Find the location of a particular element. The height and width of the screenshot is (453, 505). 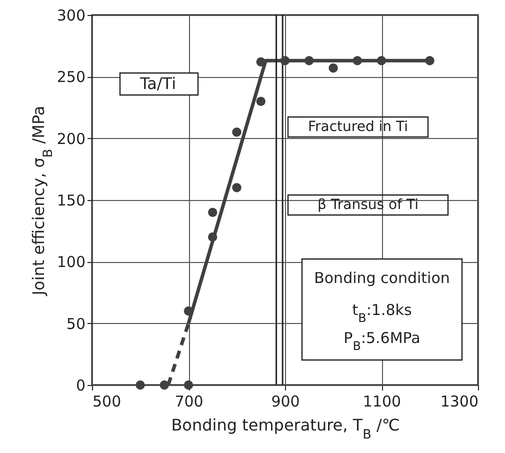

y-tick-label: 150 is located at coordinates (71, 201).